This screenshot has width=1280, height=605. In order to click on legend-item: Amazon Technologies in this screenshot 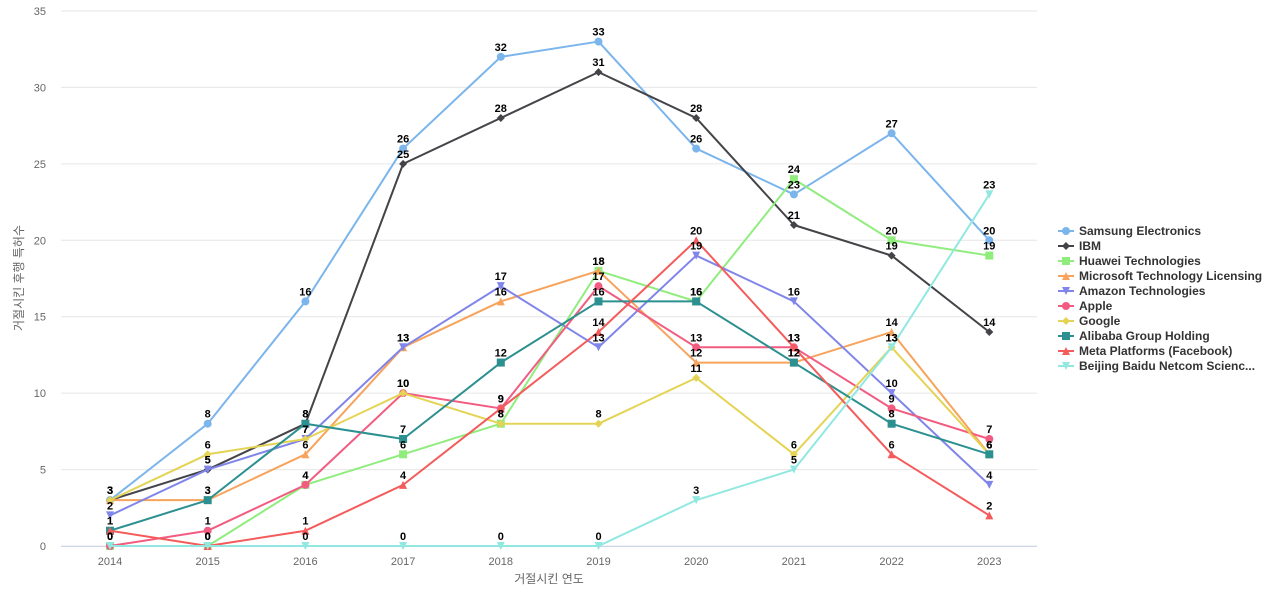, I will do `click(1132, 291)`.